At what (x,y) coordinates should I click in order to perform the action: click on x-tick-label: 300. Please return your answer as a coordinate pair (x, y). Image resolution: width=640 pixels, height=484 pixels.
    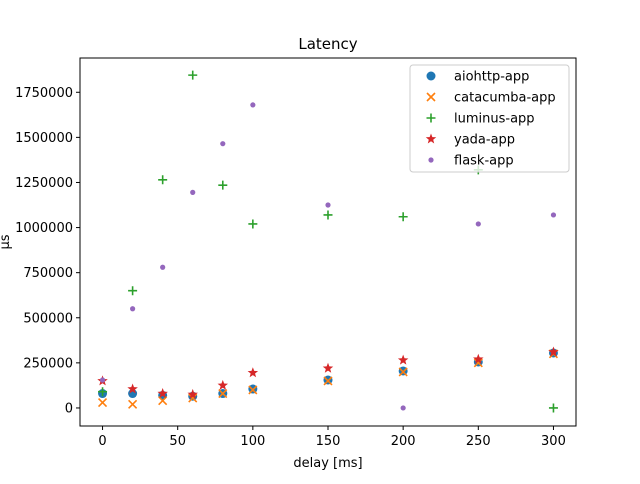
    Looking at the image, I should click on (553, 441).